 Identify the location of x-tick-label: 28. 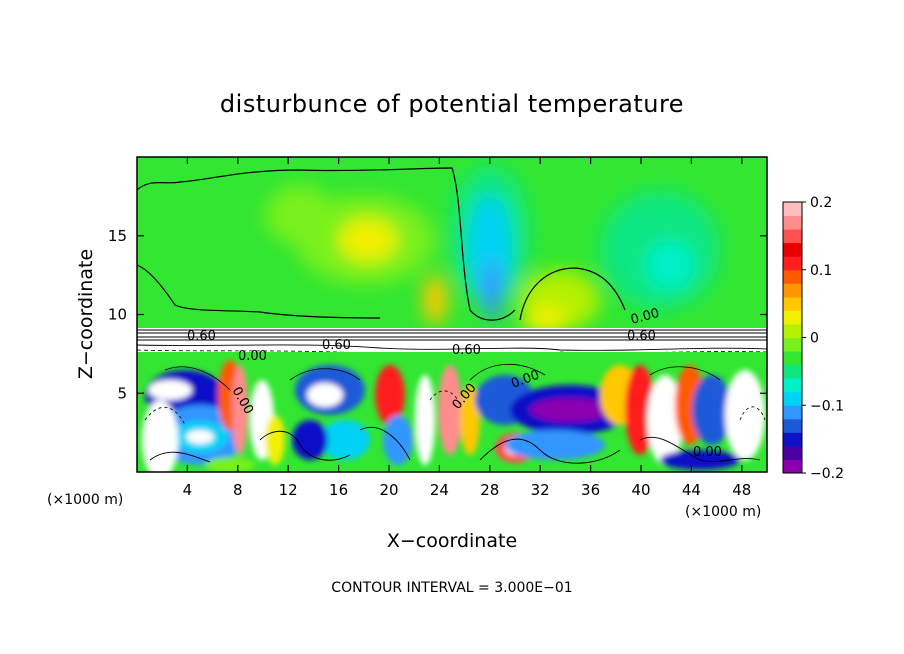
(489, 490).